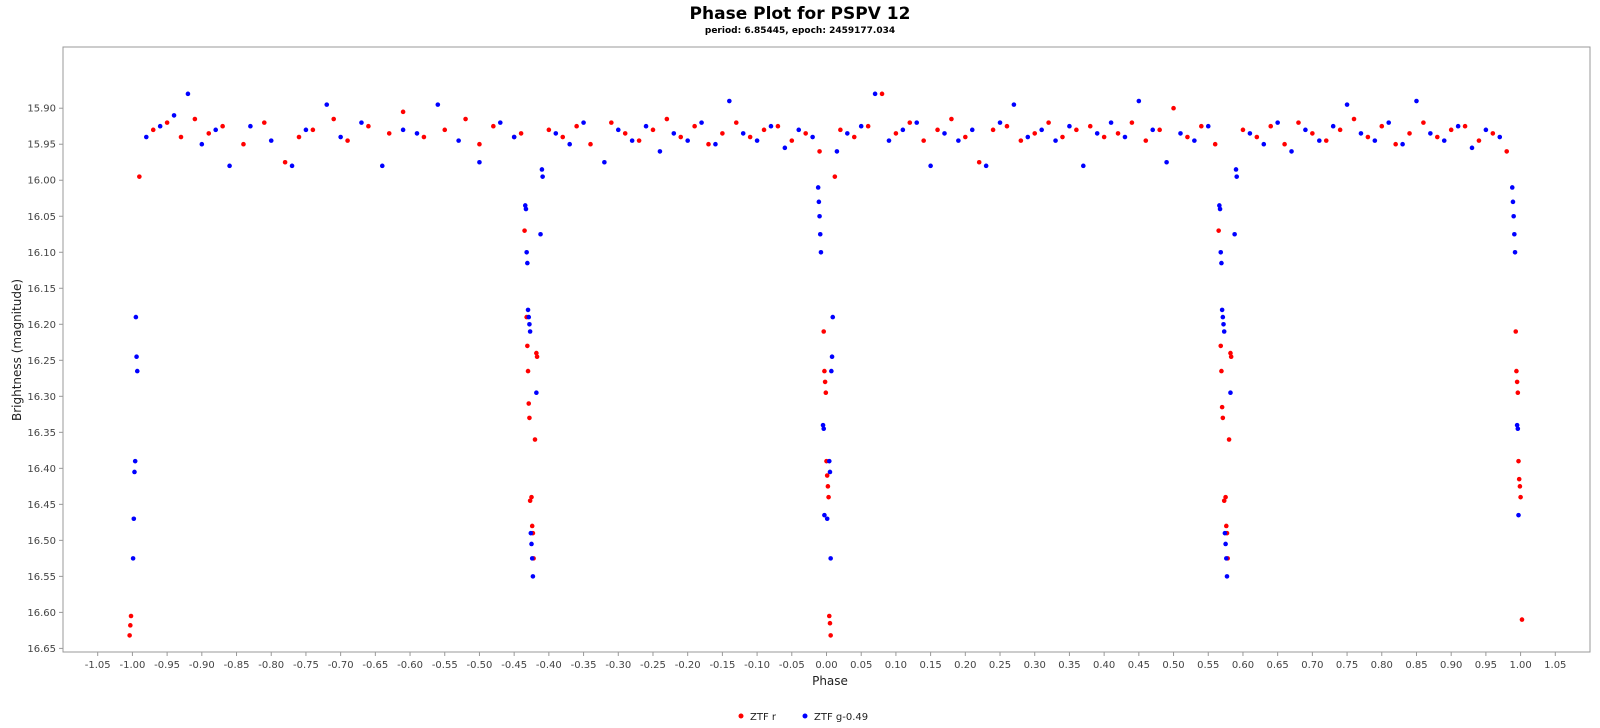 The image size is (1600, 728). Describe the element at coordinates (41, 181) in the screenshot. I see `y-tick-label: 16.00` at that location.